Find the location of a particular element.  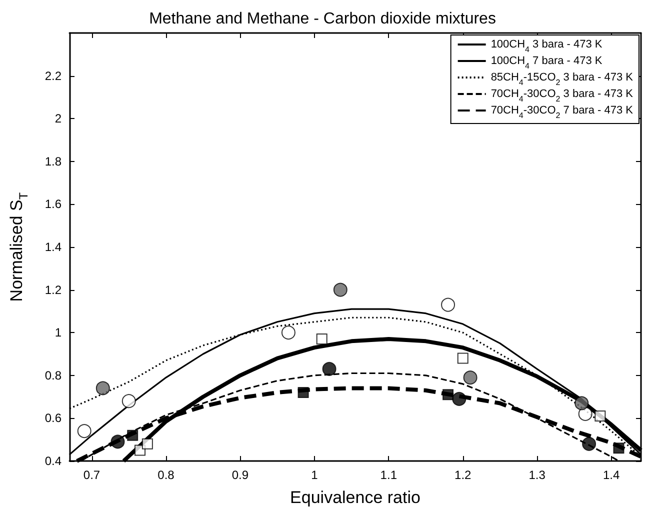

x-tick-label: 0.8 is located at coordinates (166, 475).